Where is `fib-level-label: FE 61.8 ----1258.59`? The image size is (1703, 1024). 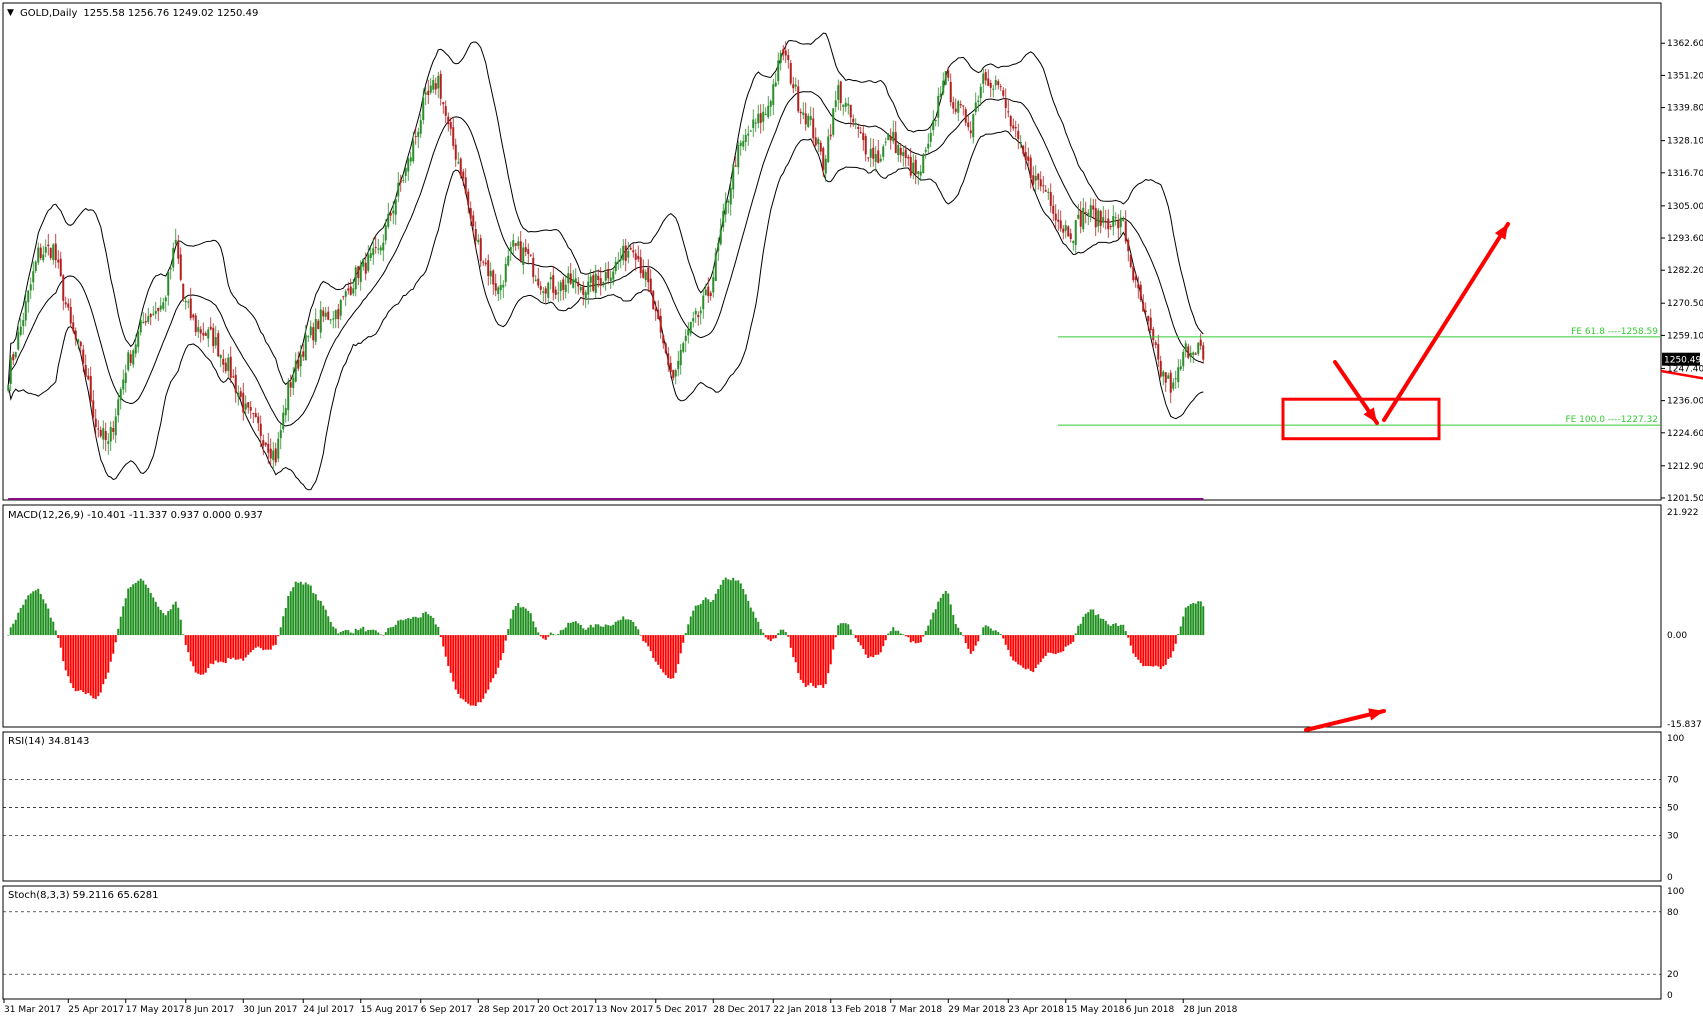
fib-level-label: FE 61.8 ----1258.59 is located at coordinates (1614, 332).